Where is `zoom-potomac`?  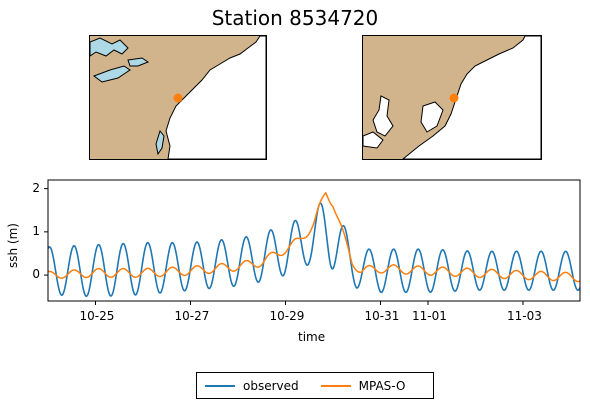
zoom-potomac is located at coordinates (373, 140).